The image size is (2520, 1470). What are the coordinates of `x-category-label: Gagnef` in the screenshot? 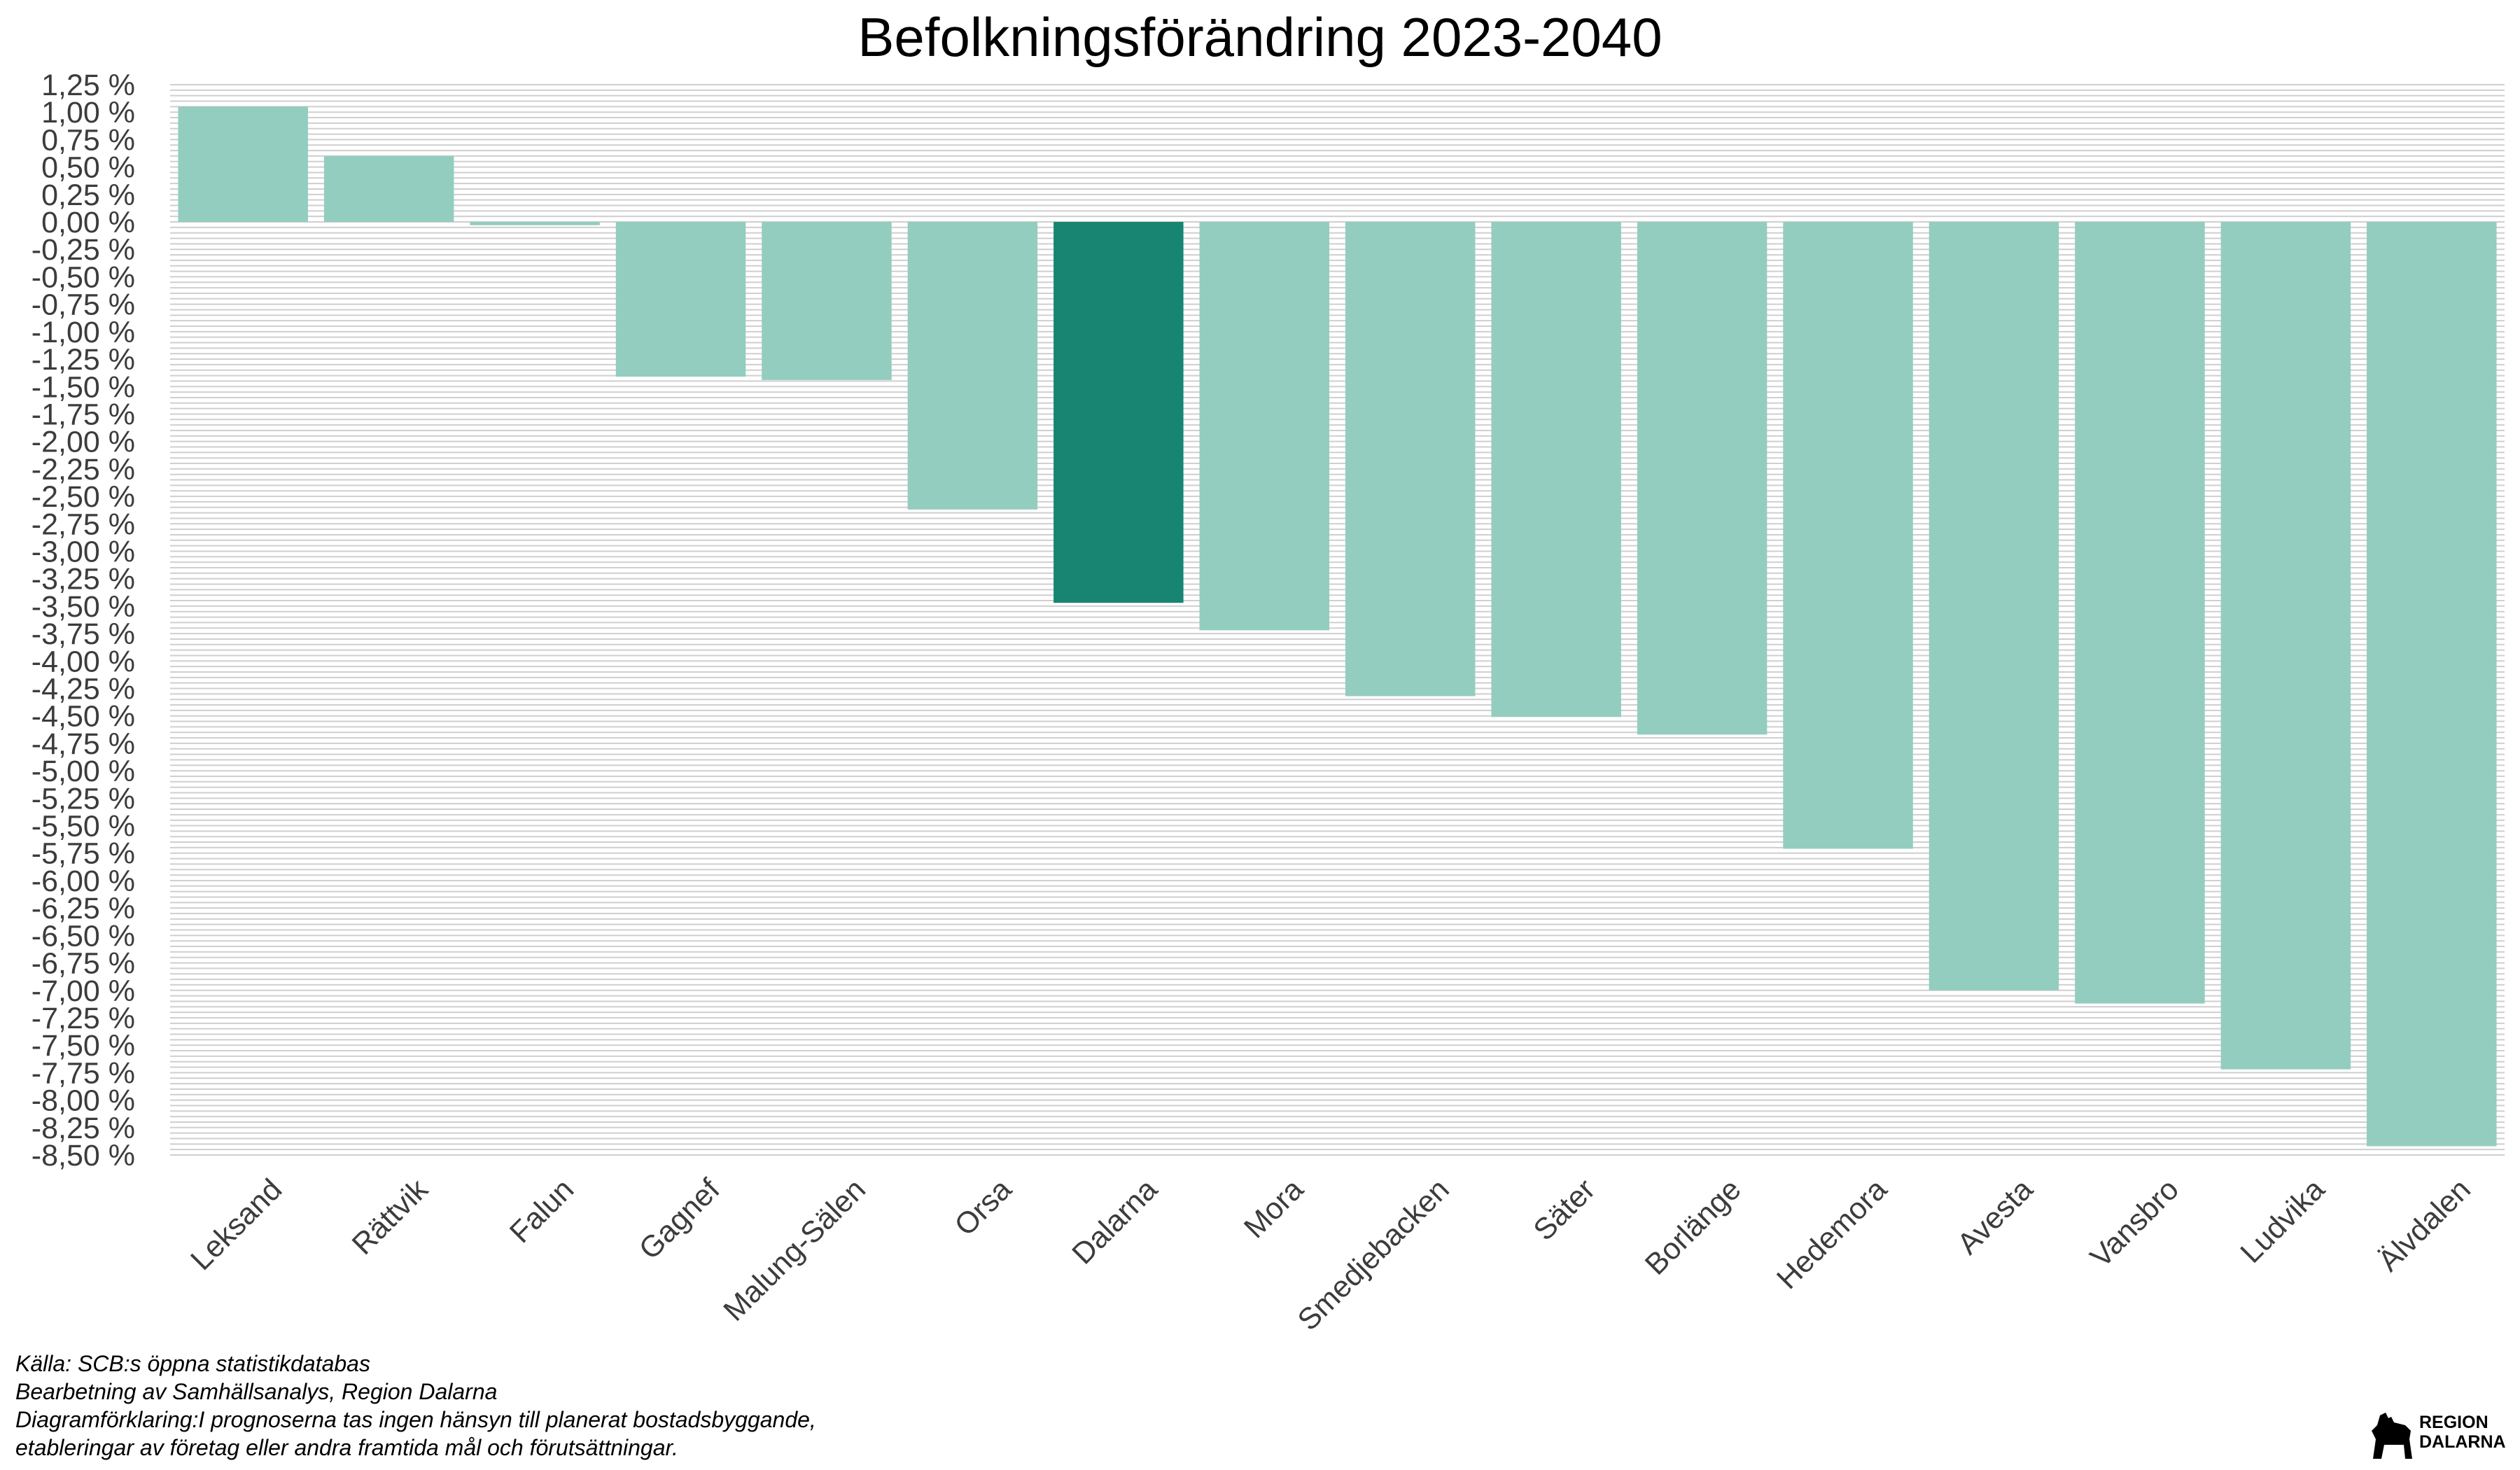 It's located at (680, 1219).